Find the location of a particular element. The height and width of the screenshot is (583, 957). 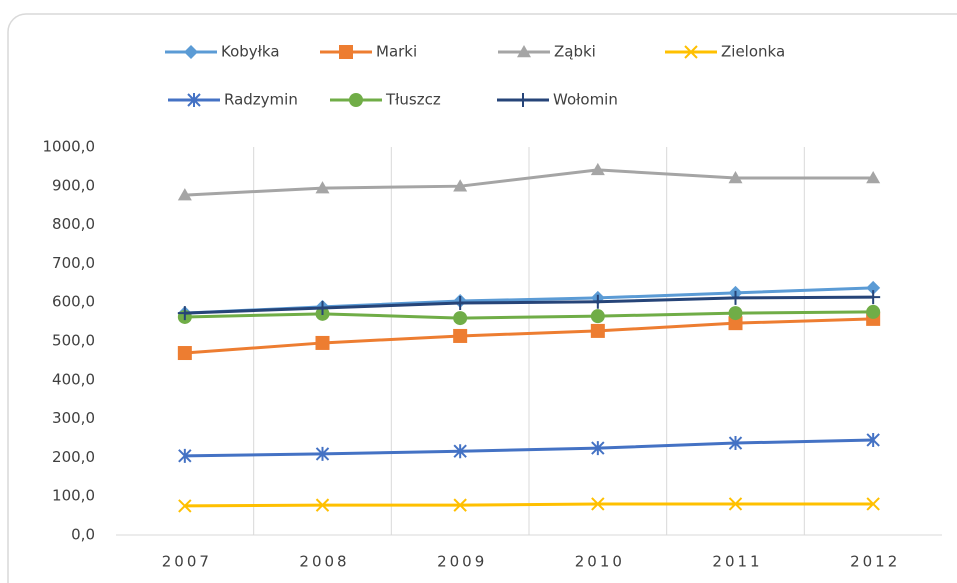

y-tick-label: 600,0 is located at coordinates (73, 302).